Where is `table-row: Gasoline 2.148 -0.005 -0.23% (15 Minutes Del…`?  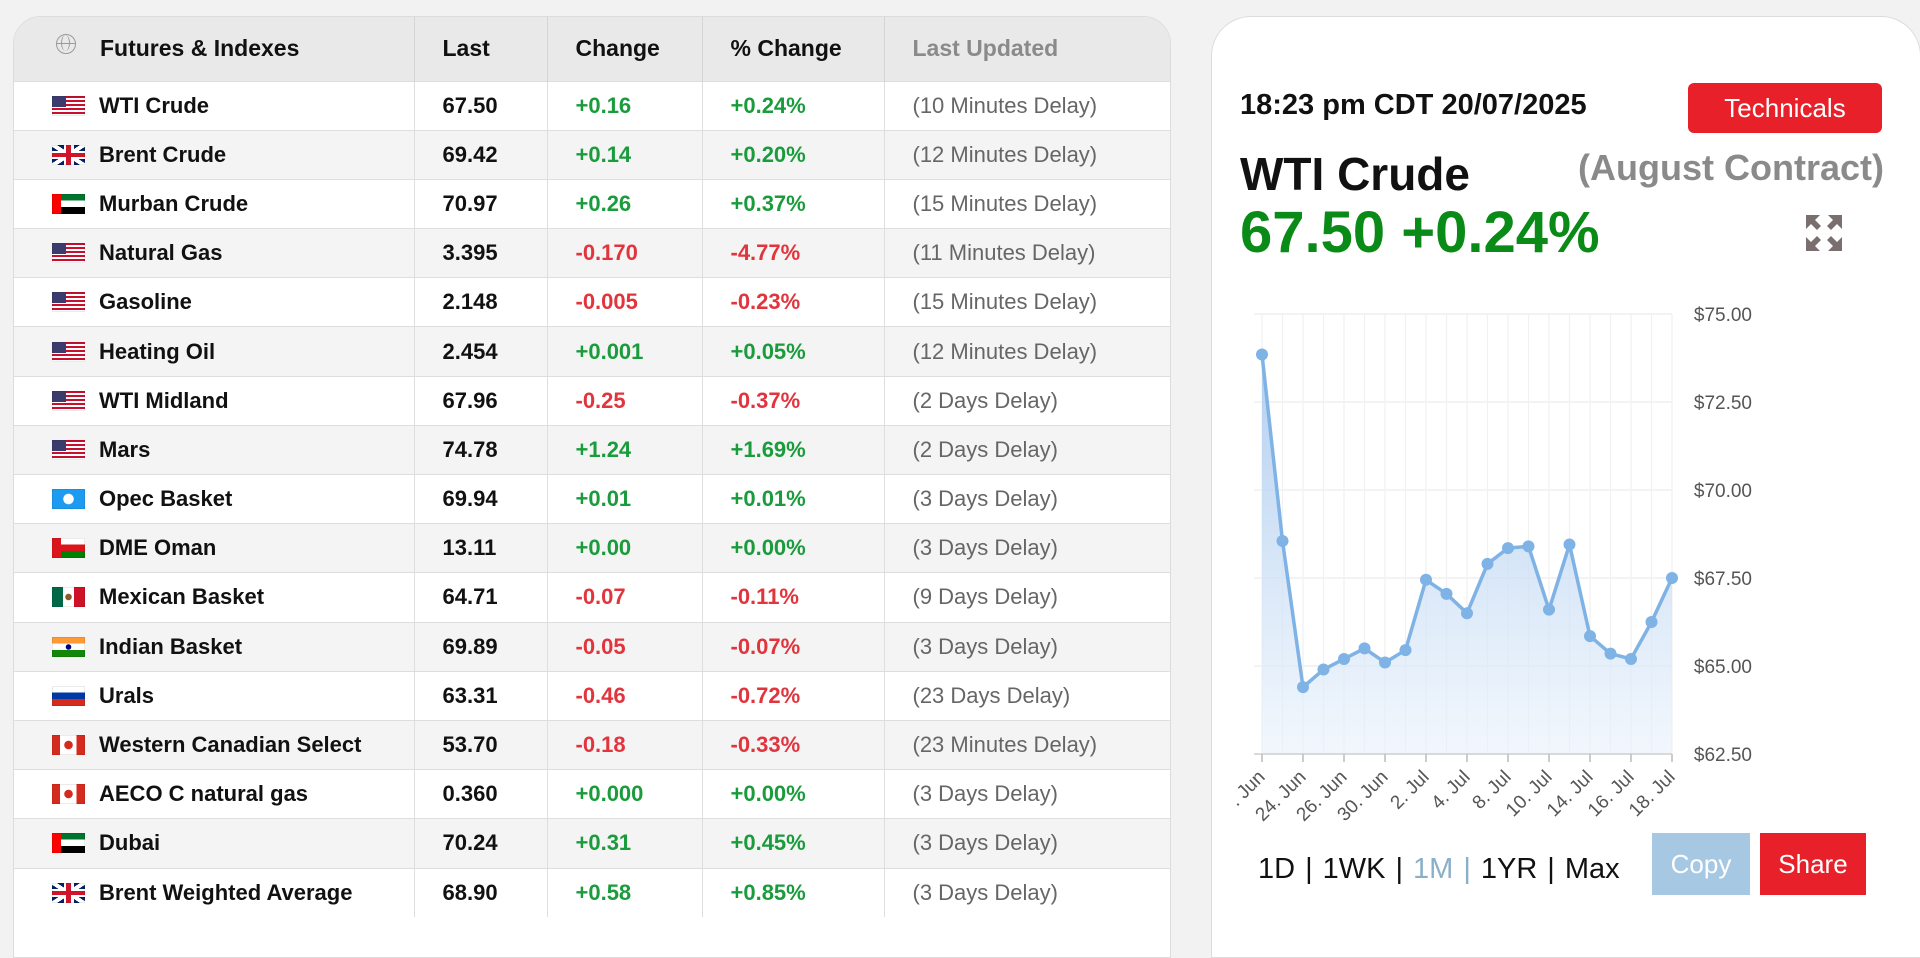 table-row: Gasoline 2.148 -0.005 -0.23% (15 Minutes Del… is located at coordinates (592, 302).